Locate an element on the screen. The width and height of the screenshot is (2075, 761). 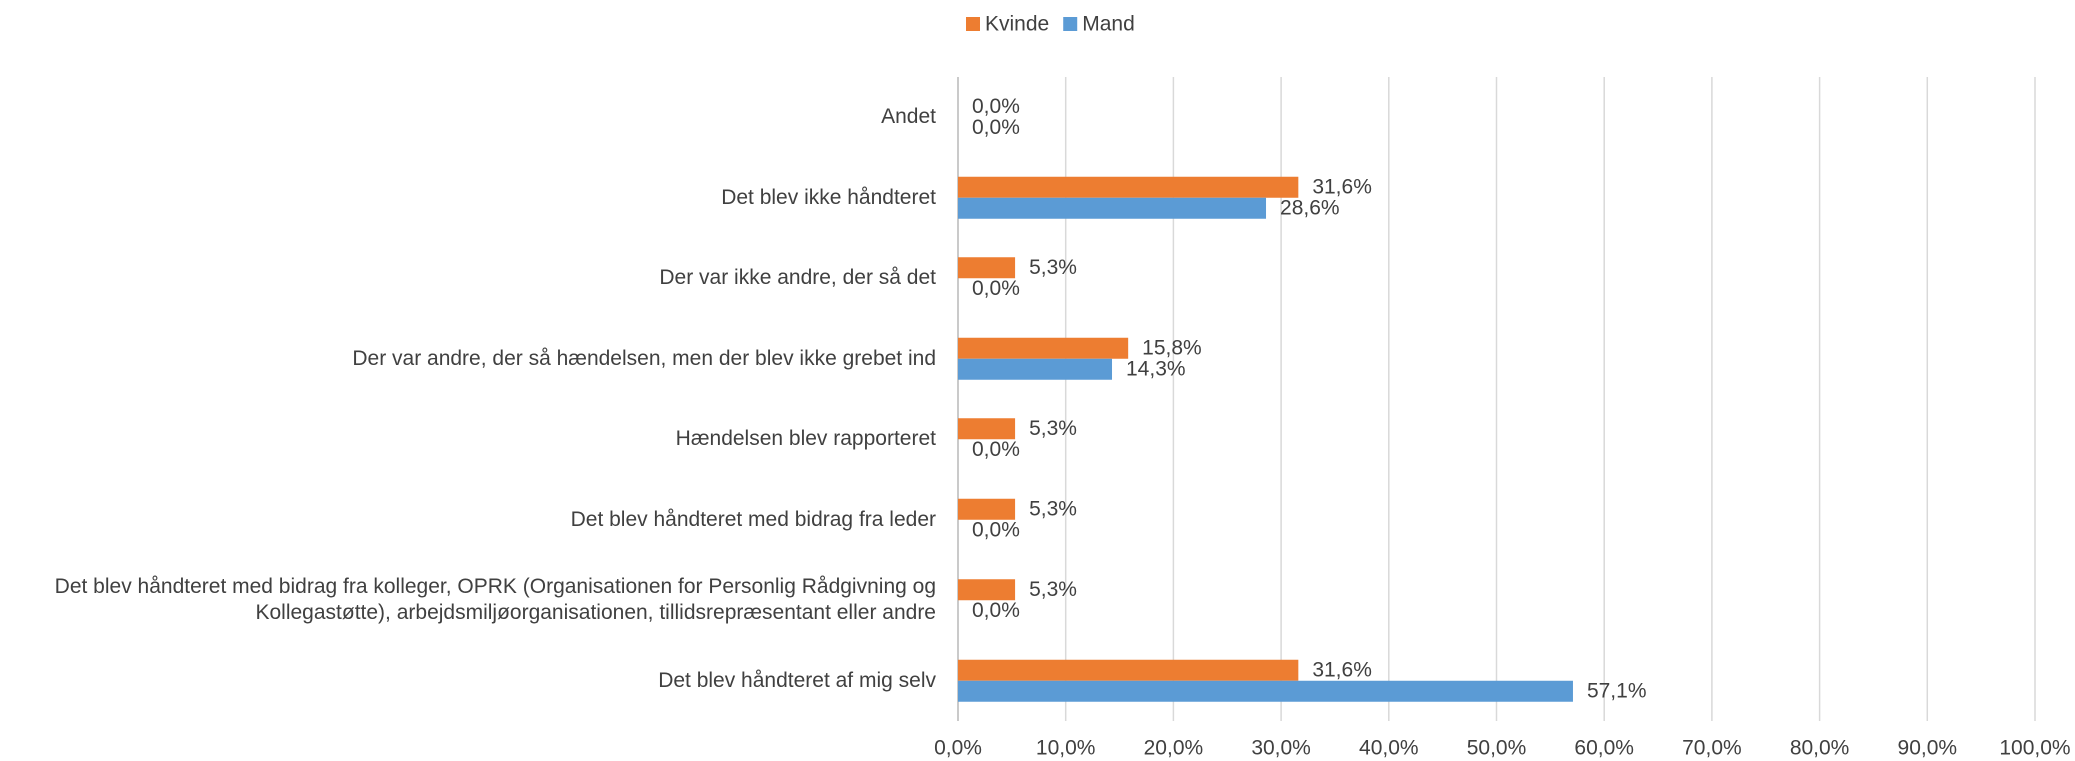
data-label: 14,3% is located at coordinates (1156, 368).